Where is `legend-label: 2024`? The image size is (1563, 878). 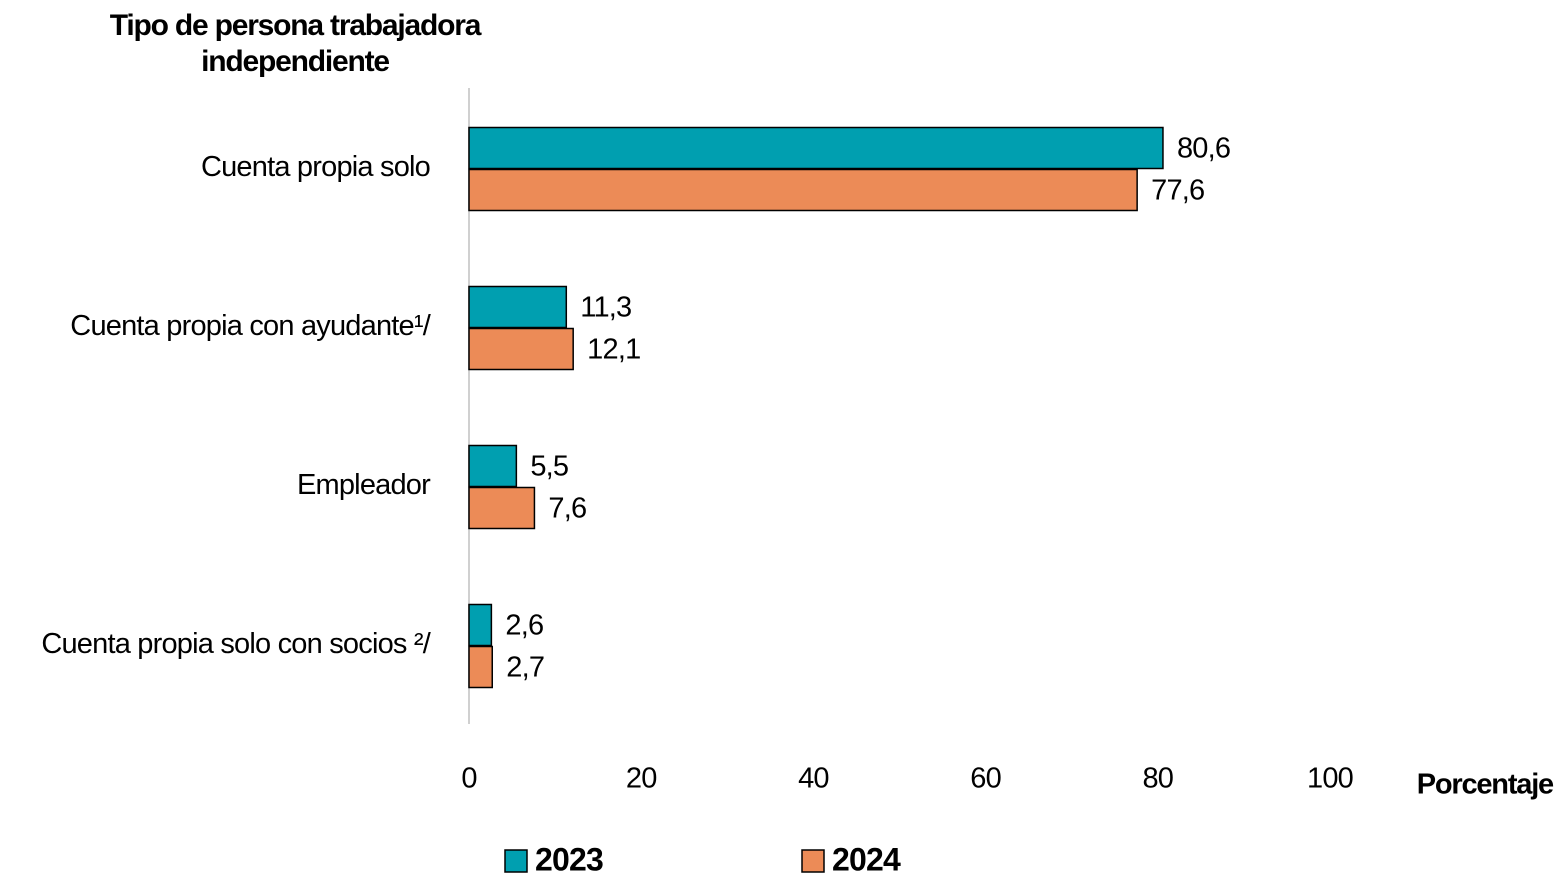 legend-label: 2024 is located at coordinates (866, 859).